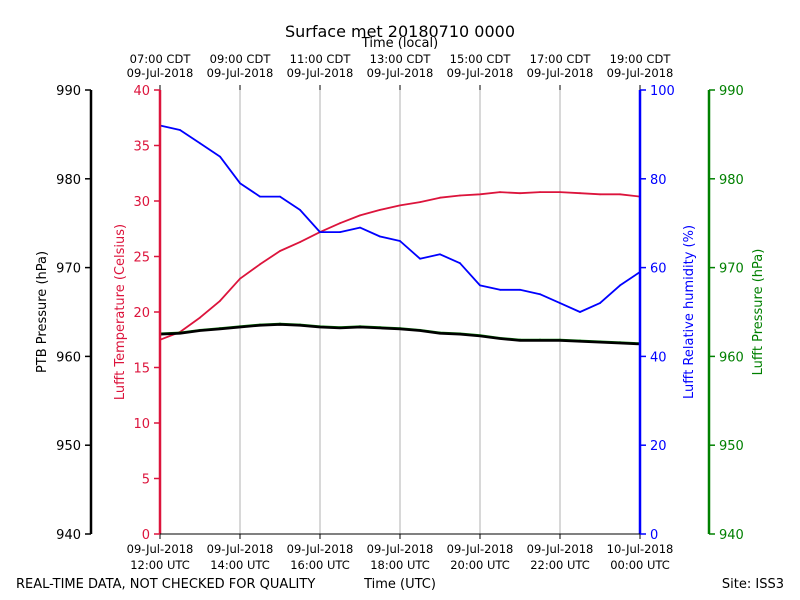 The width and height of the screenshot is (800, 600). Describe the element at coordinates (141, 424) in the screenshot. I see `temperature-tick-label: 10` at that location.